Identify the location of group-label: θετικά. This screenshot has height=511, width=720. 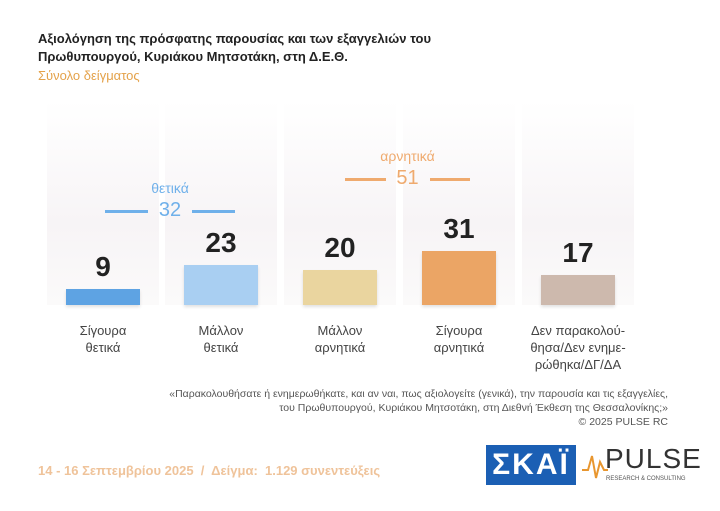
(170, 188).